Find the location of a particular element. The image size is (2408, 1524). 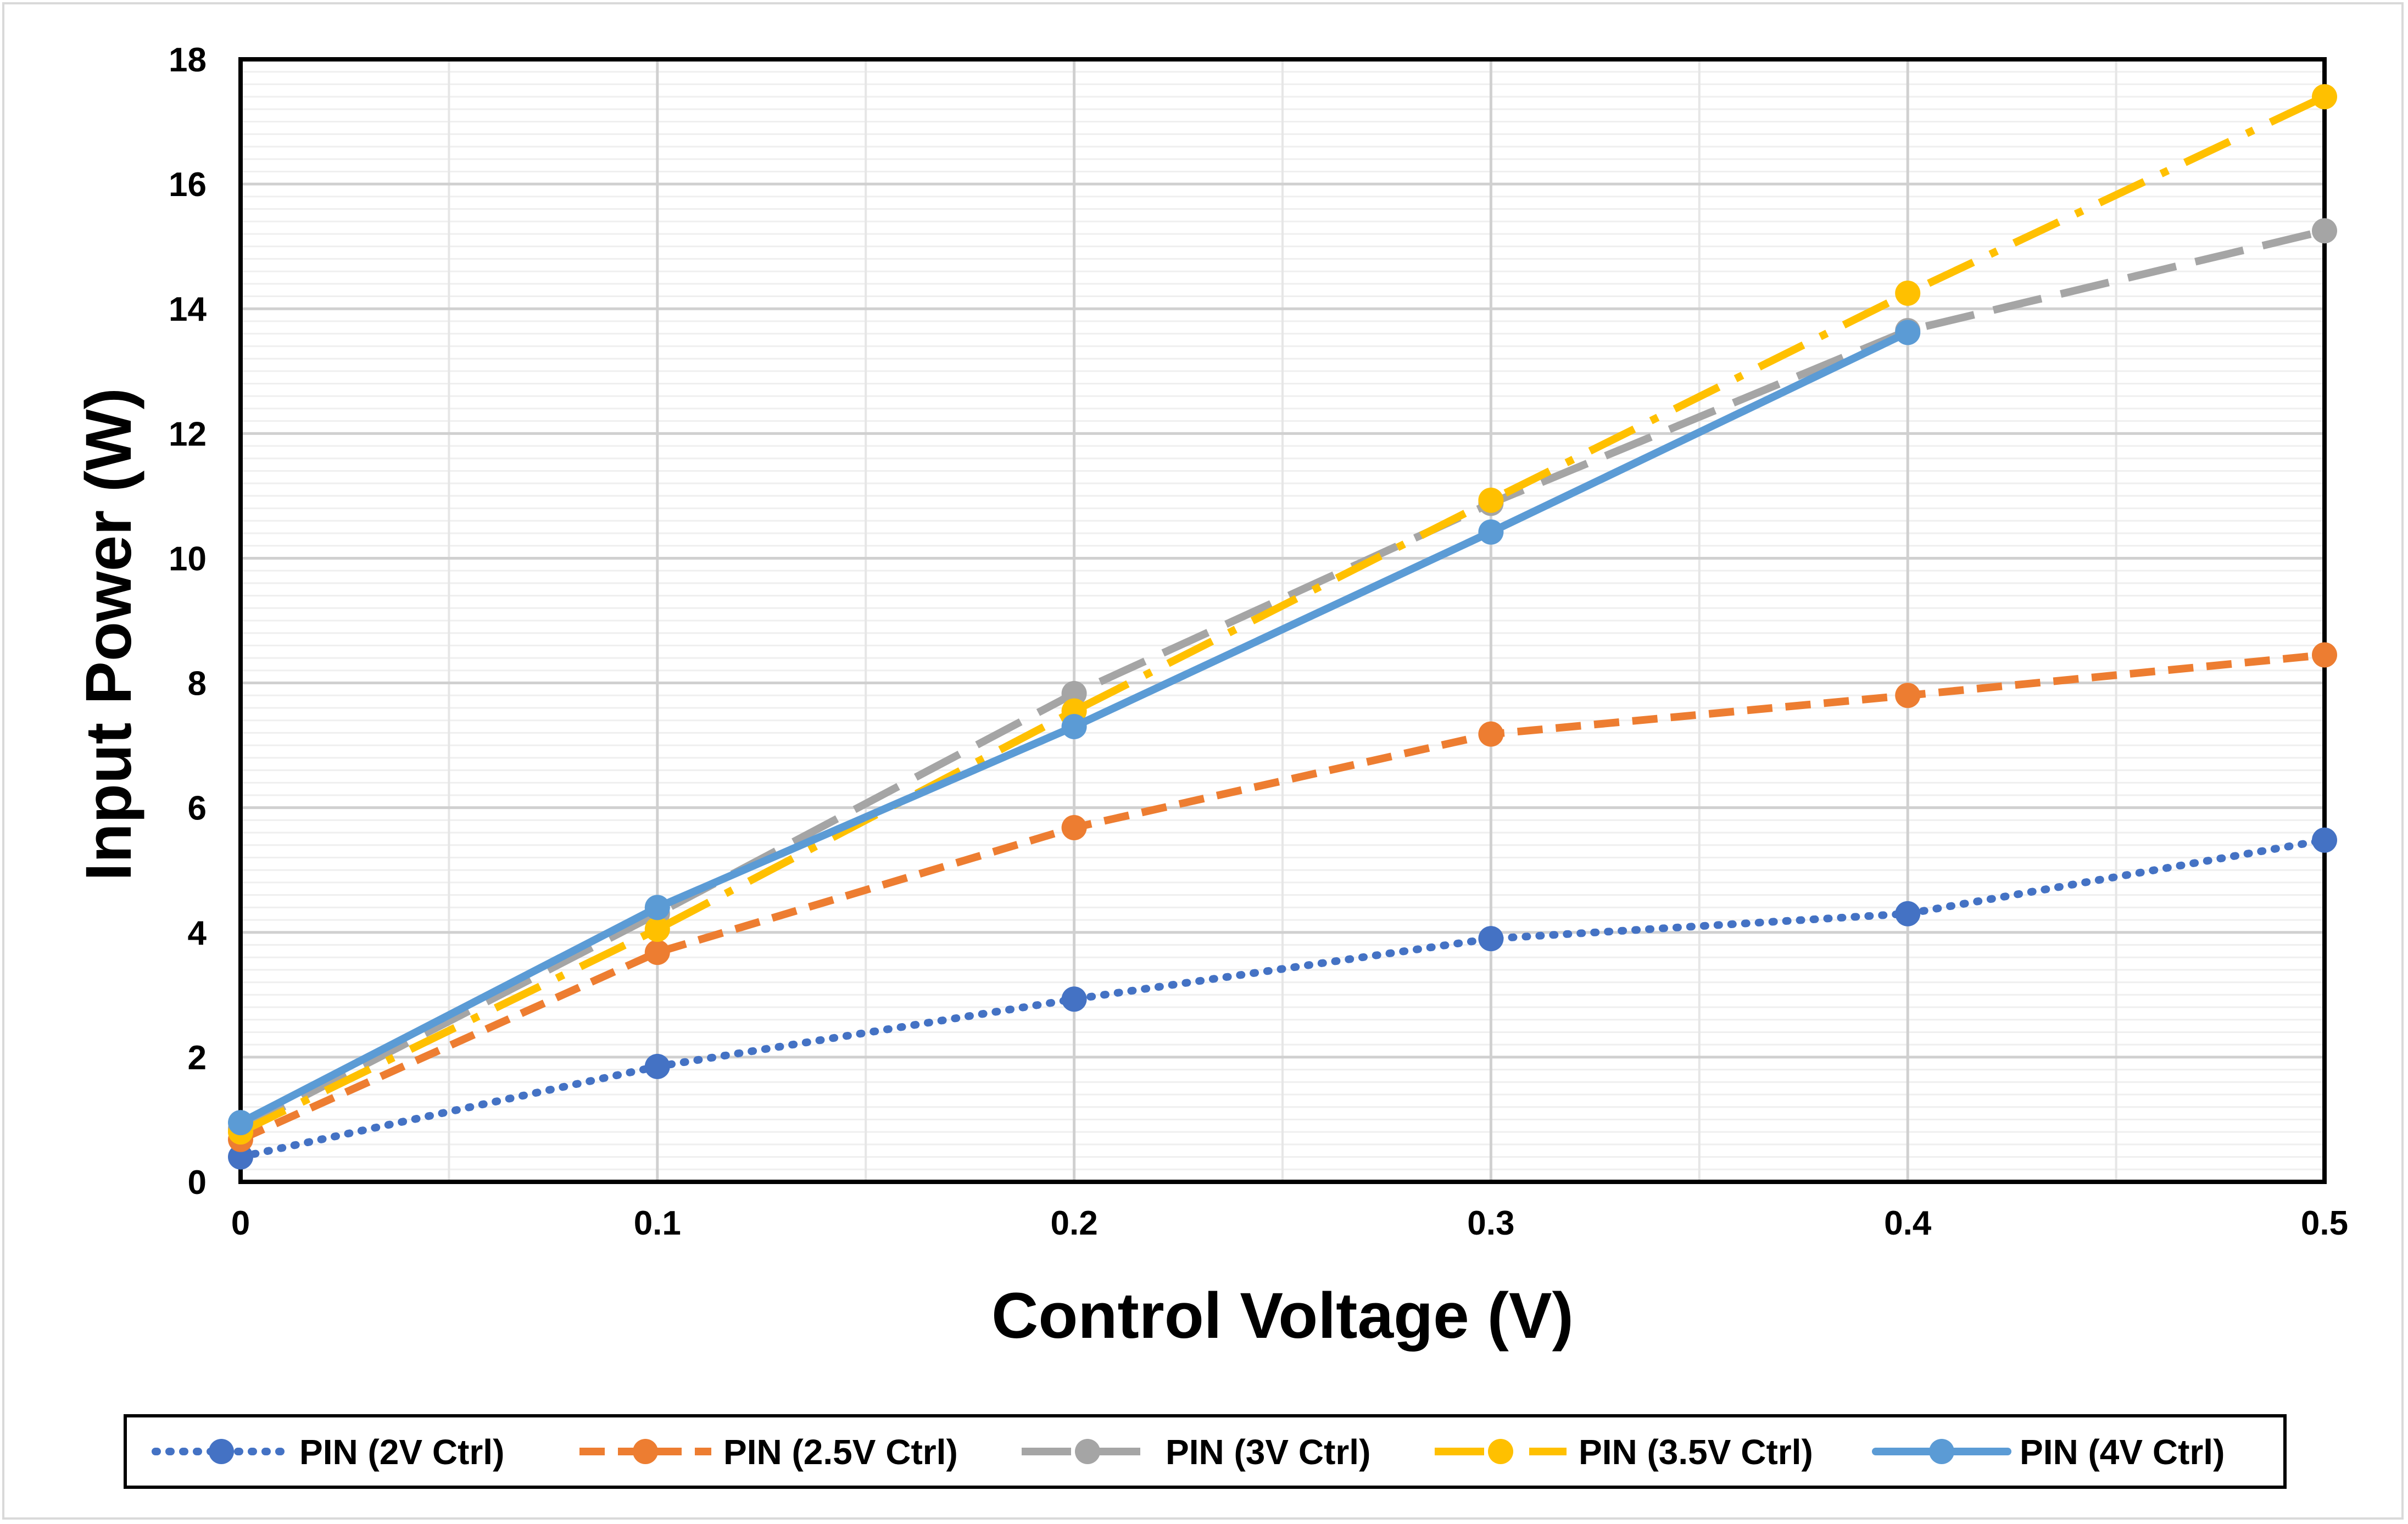

y-tick-label: 6 is located at coordinates (197, 809).